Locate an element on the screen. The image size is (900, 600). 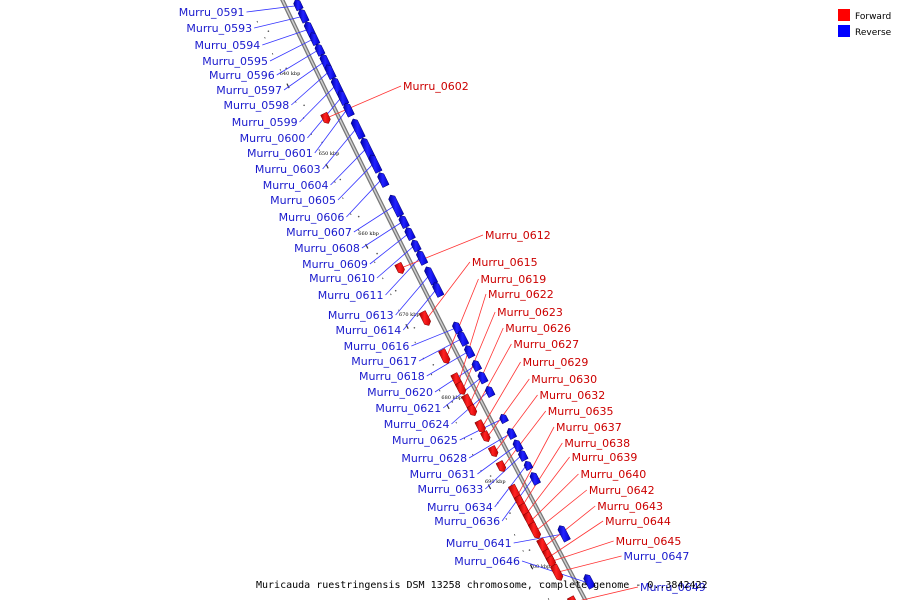
gene-label-murru-0616: Murru_0616 is located at coordinates (377, 346).